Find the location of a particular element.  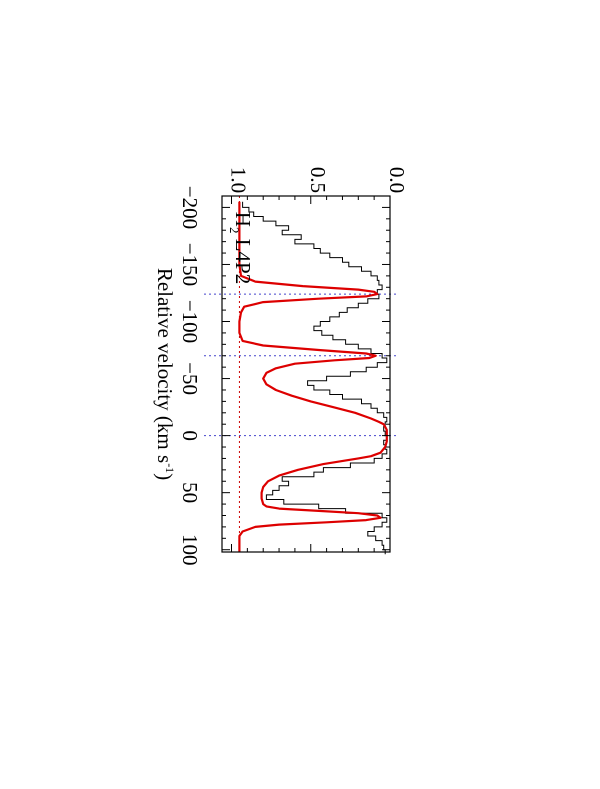

x-axis-label-unit-exponent: -1 is located at coordinates (170, 468).